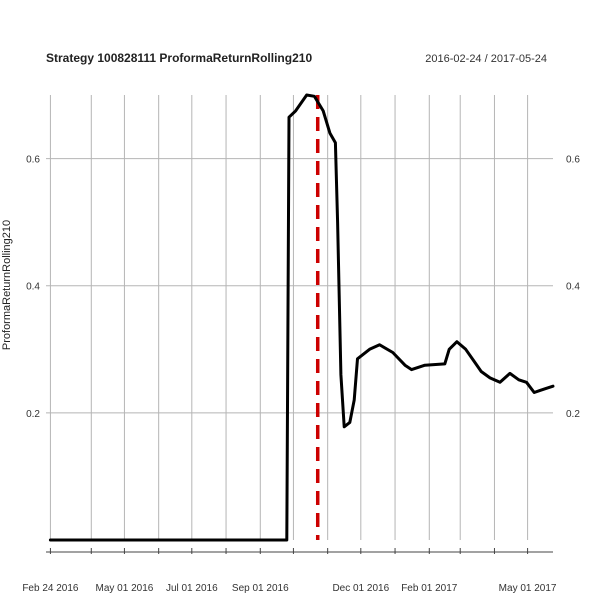 Image resolution: width=600 pixels, height=605 pixels. Describe the element at coordinates (33, 287) in the screenshot. I see `y-tick-label-left: 0.4` at that location.